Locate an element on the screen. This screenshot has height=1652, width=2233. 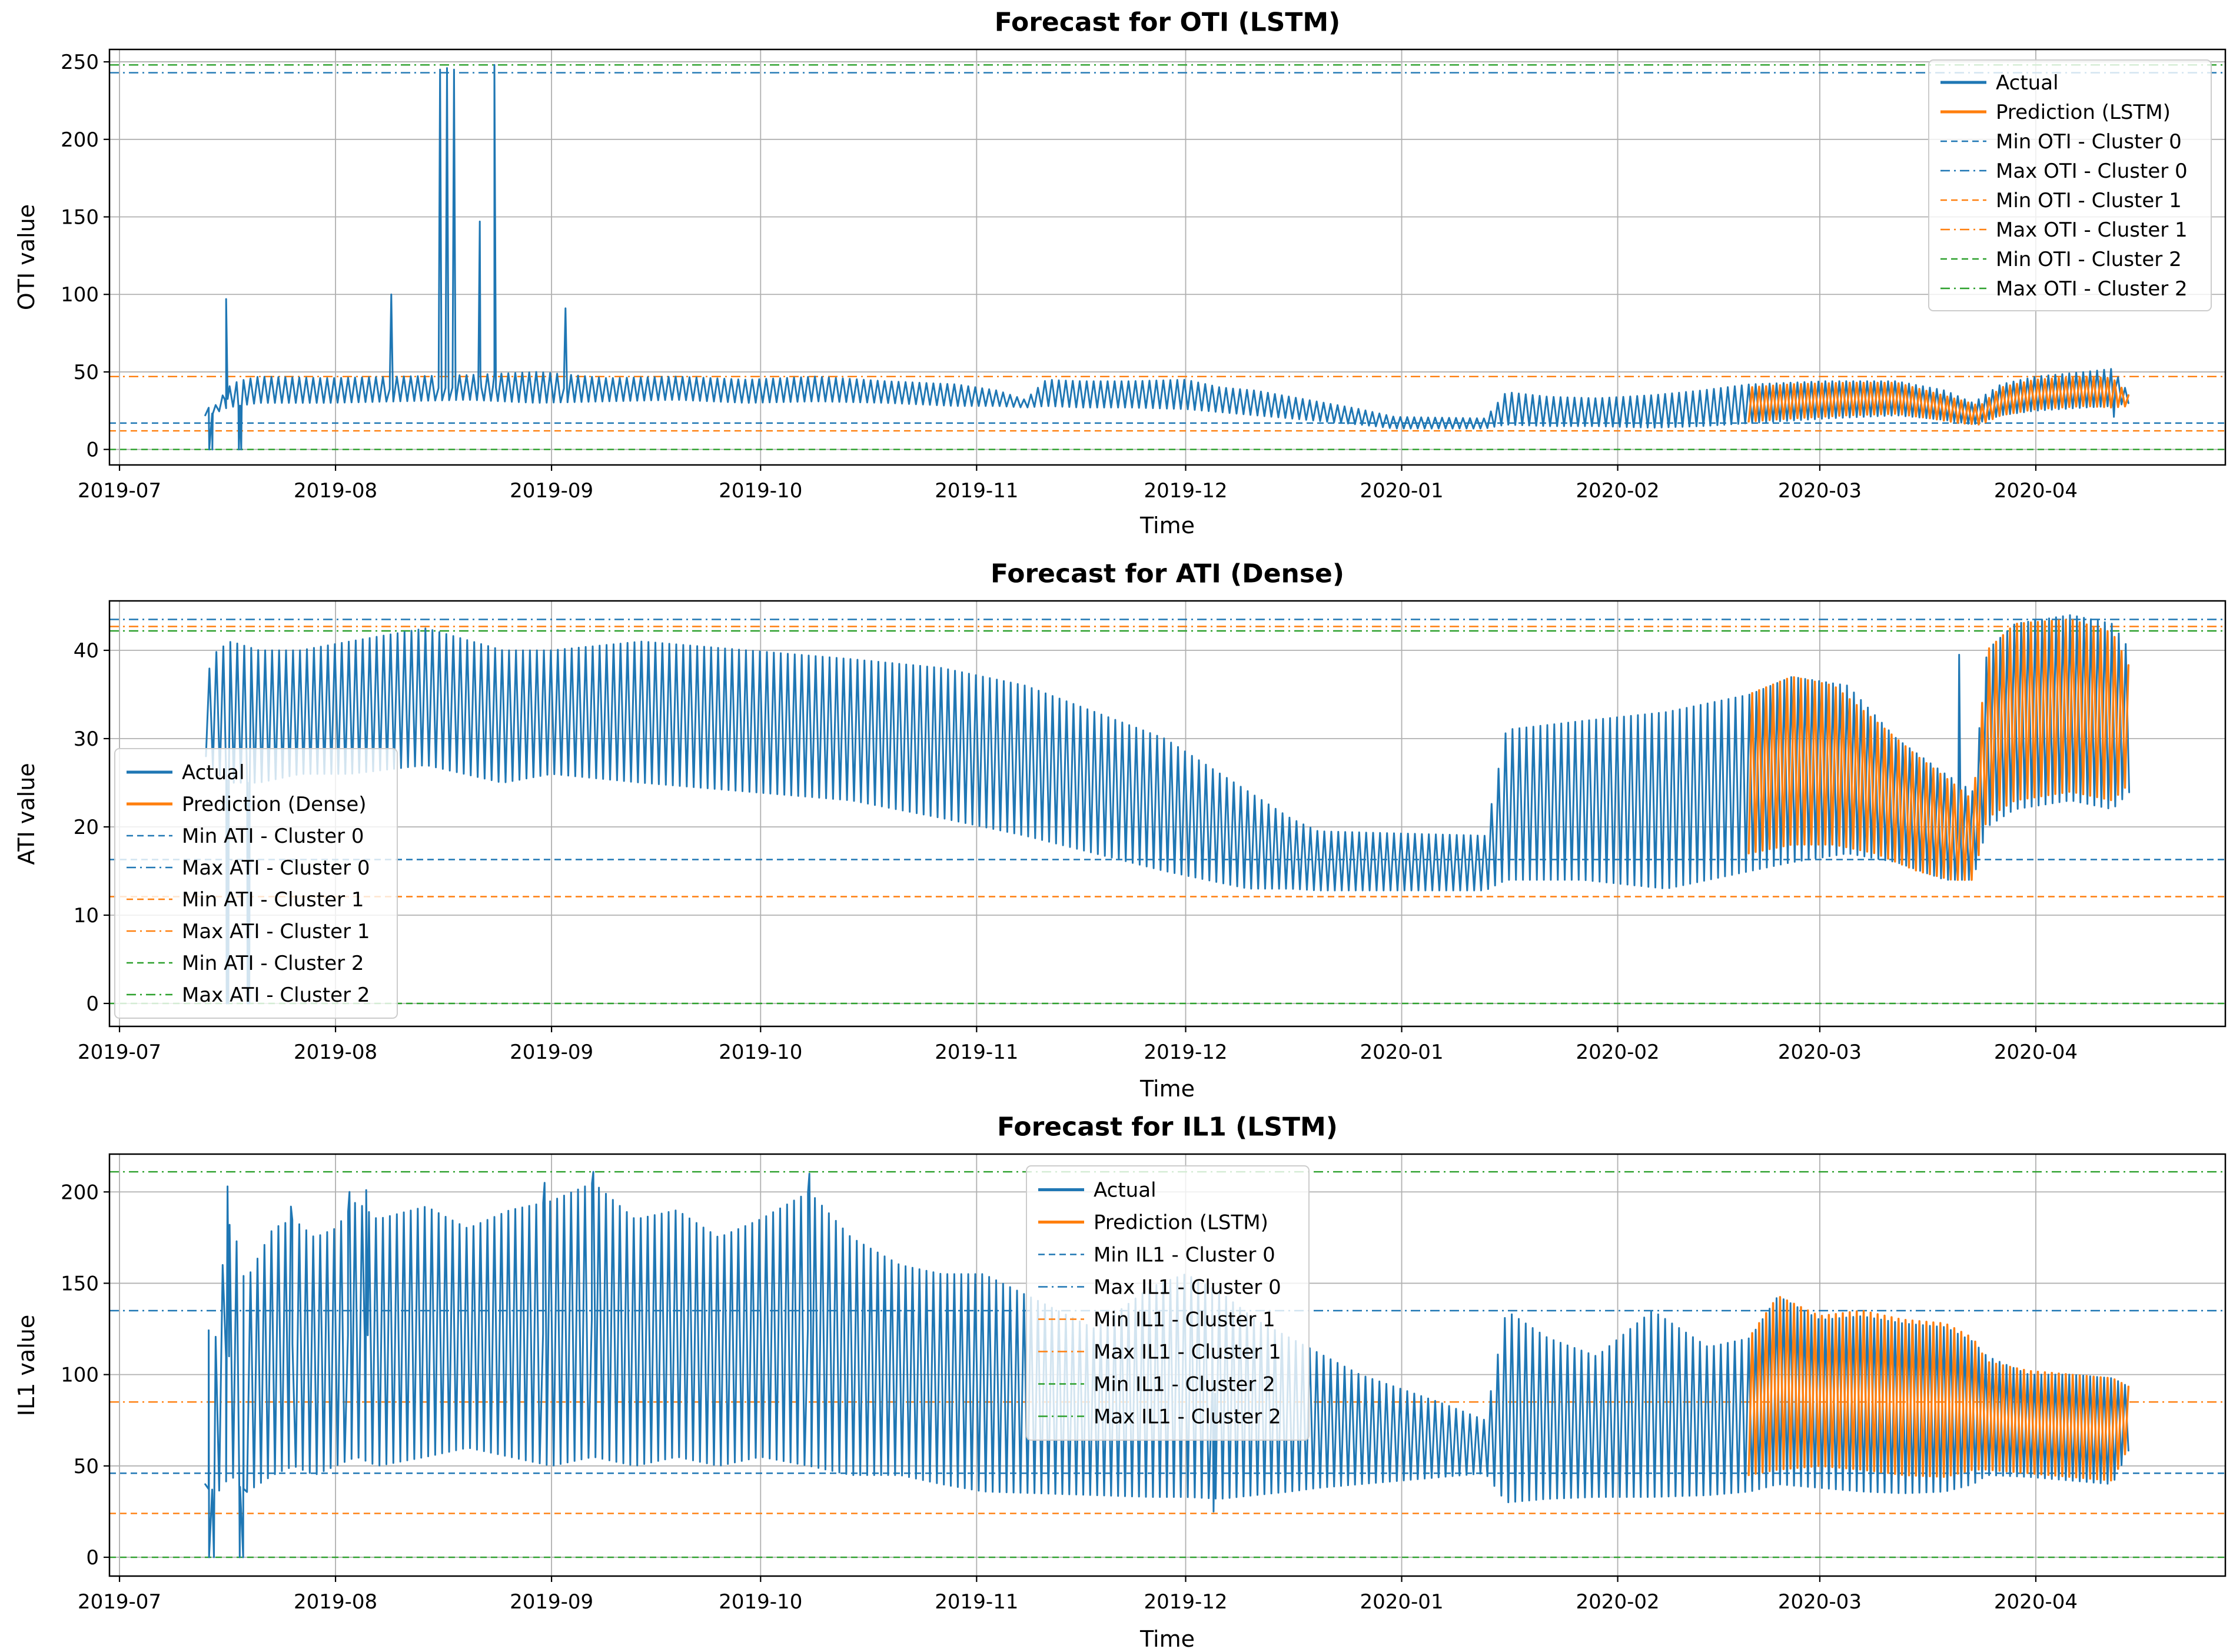
legend-label: Min OTI - Cluster 1 is located at coordinates (2089, 200).